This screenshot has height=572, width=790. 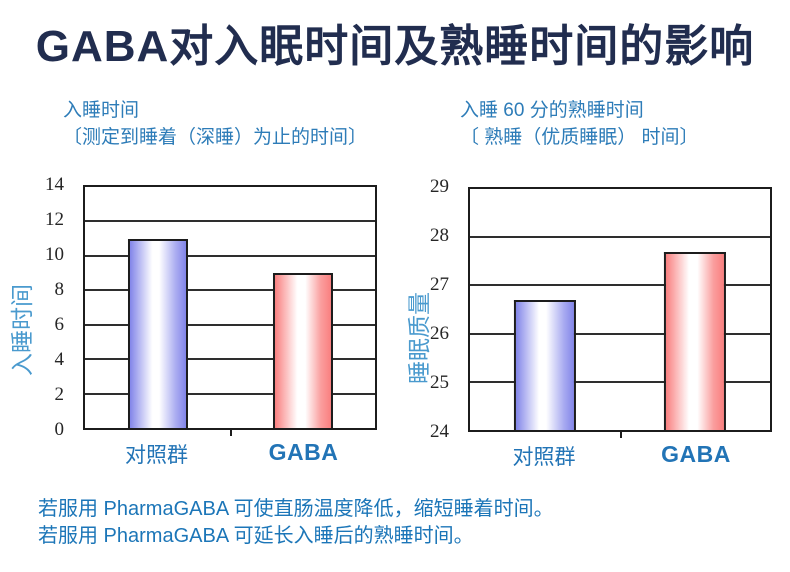 I want to click on y-tick-label: 24, so click(x=439, y=431).